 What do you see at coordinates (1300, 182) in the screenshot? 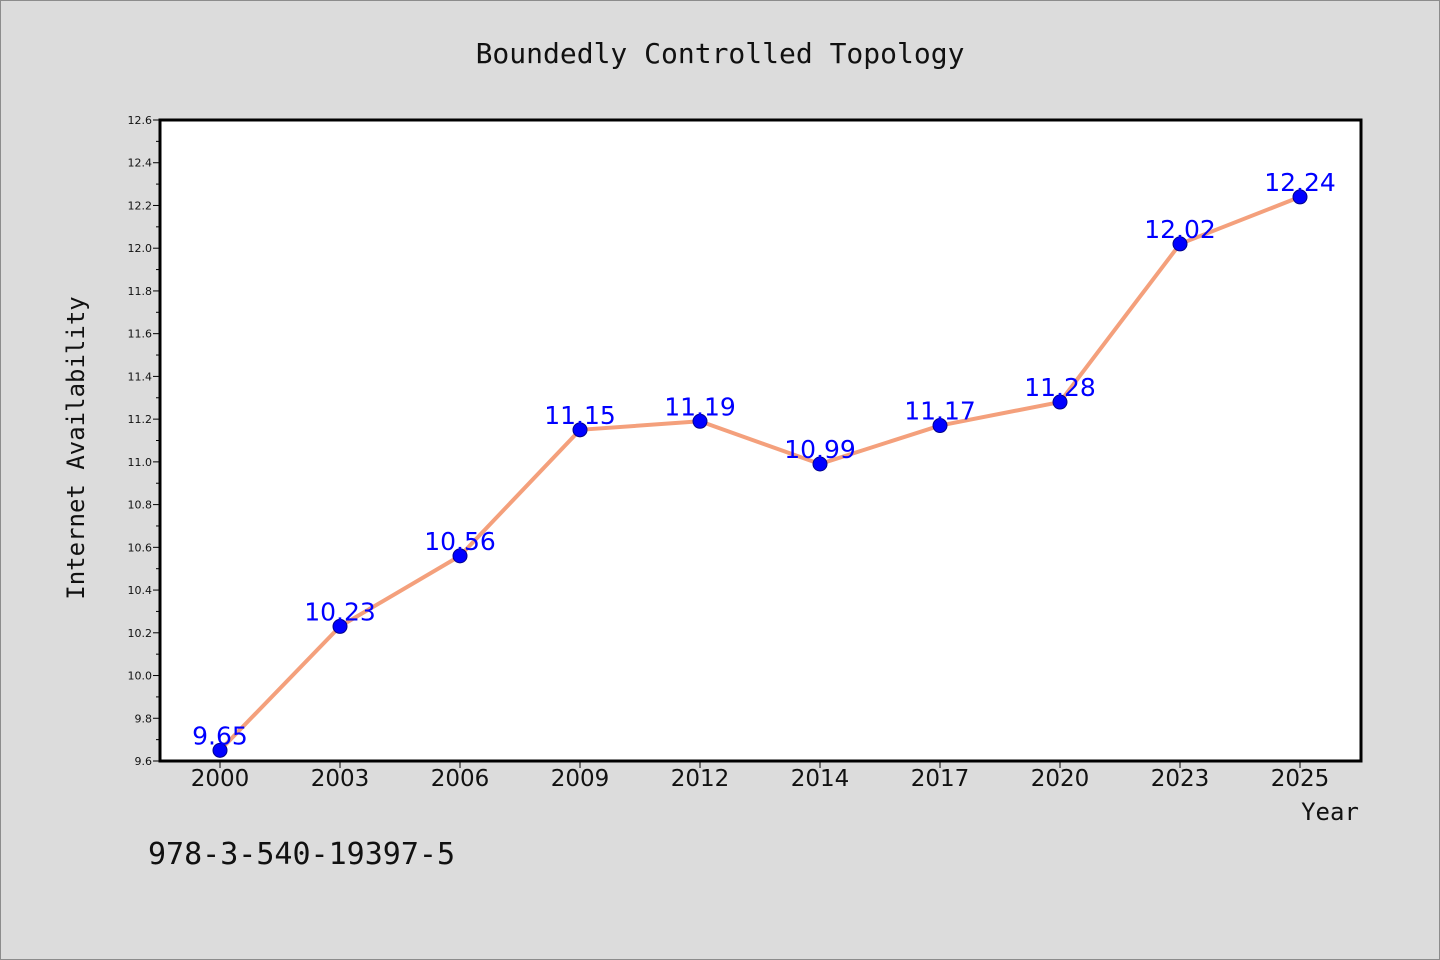
I see `data-label: 12.24` at bounding box center [1300, 182].